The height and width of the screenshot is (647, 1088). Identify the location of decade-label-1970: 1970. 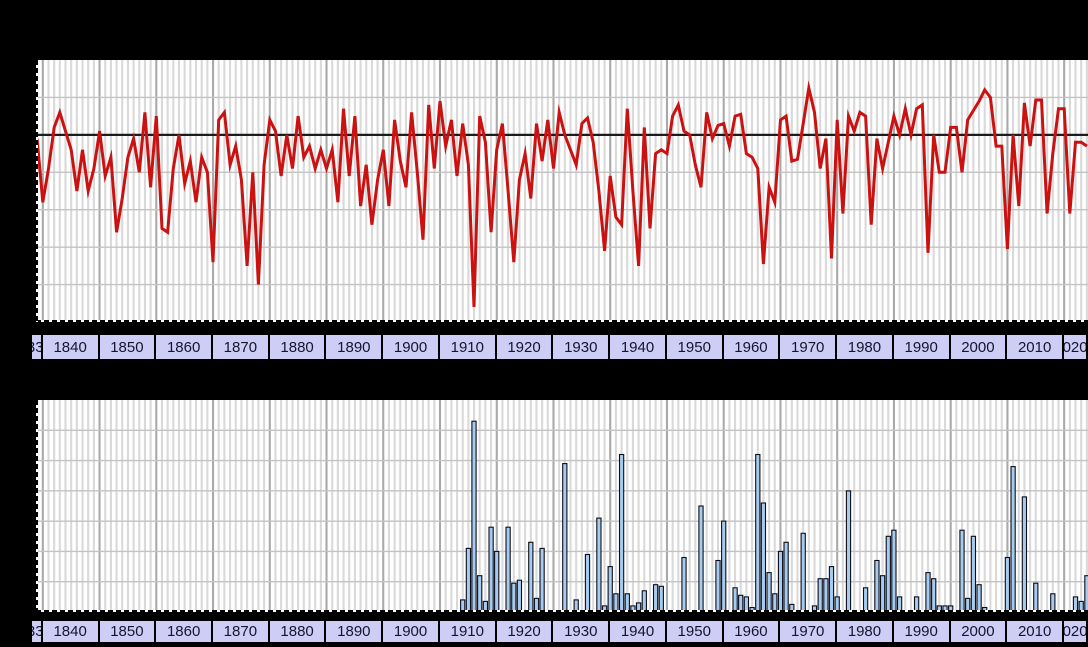
(808, 347).